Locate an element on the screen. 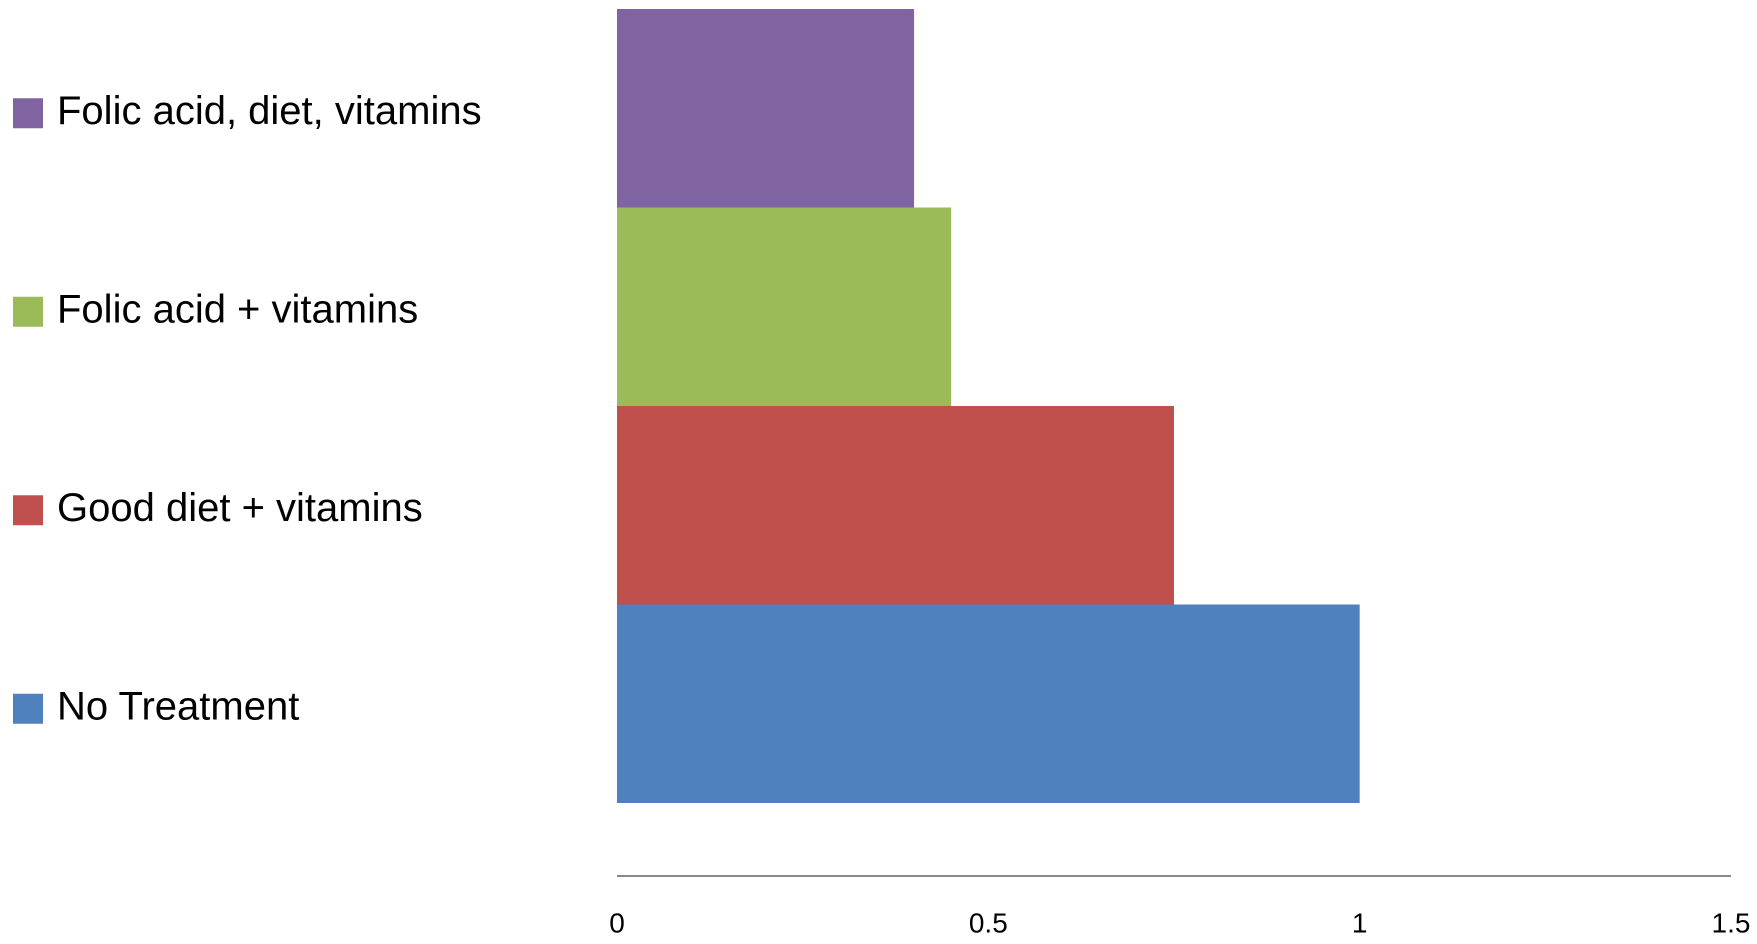 The height and width of the screenshot is (944, 1757). legend-label: Folic acid, diet, vitamins is located at coordinates (269, 111).